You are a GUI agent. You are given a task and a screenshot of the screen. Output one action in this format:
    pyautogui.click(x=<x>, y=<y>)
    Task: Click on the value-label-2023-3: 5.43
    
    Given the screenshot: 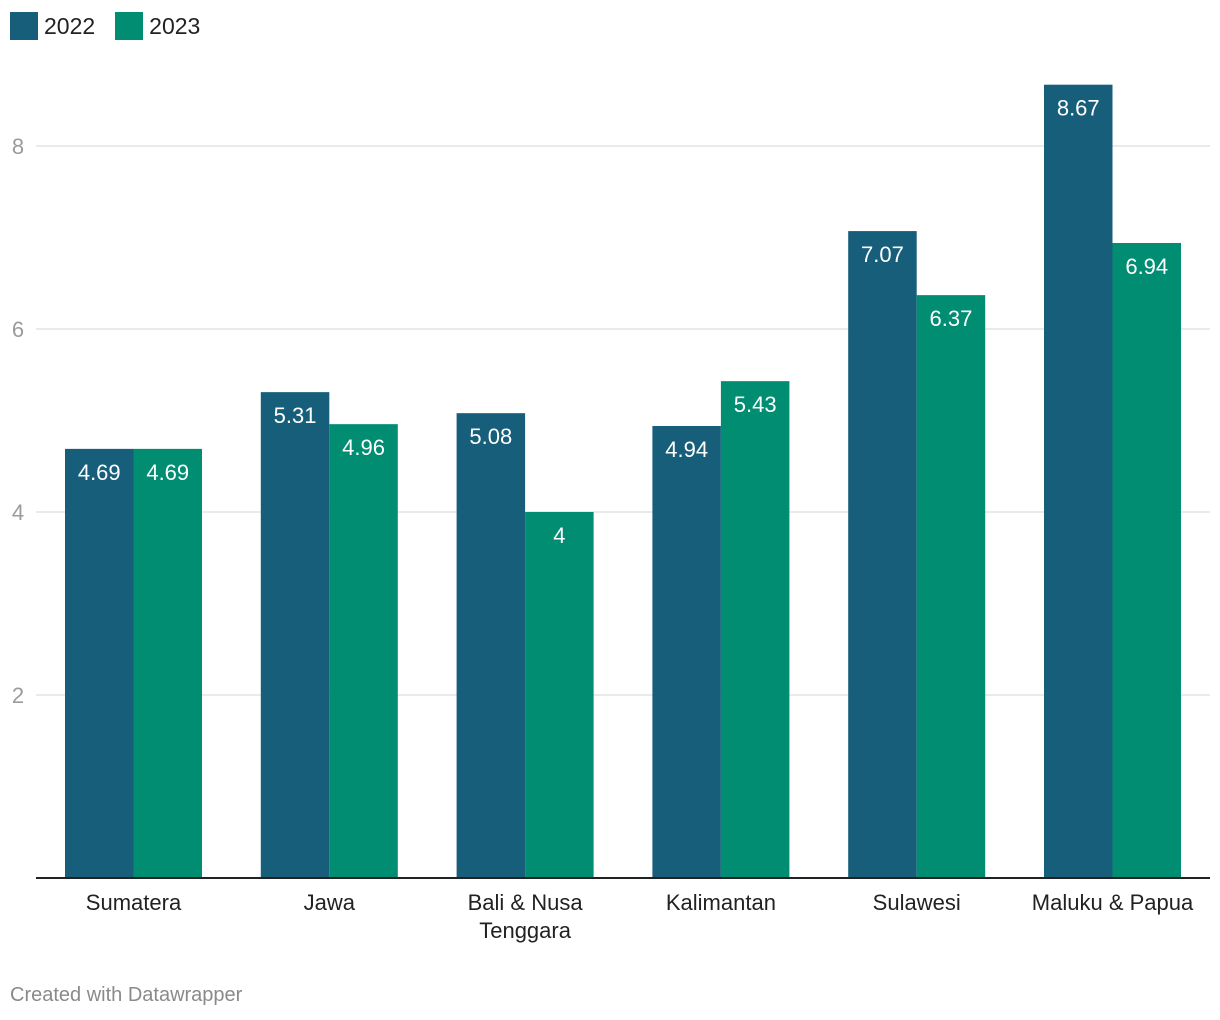 What is the action you would take?
    pyautogui.click(x=755, y=404)
    